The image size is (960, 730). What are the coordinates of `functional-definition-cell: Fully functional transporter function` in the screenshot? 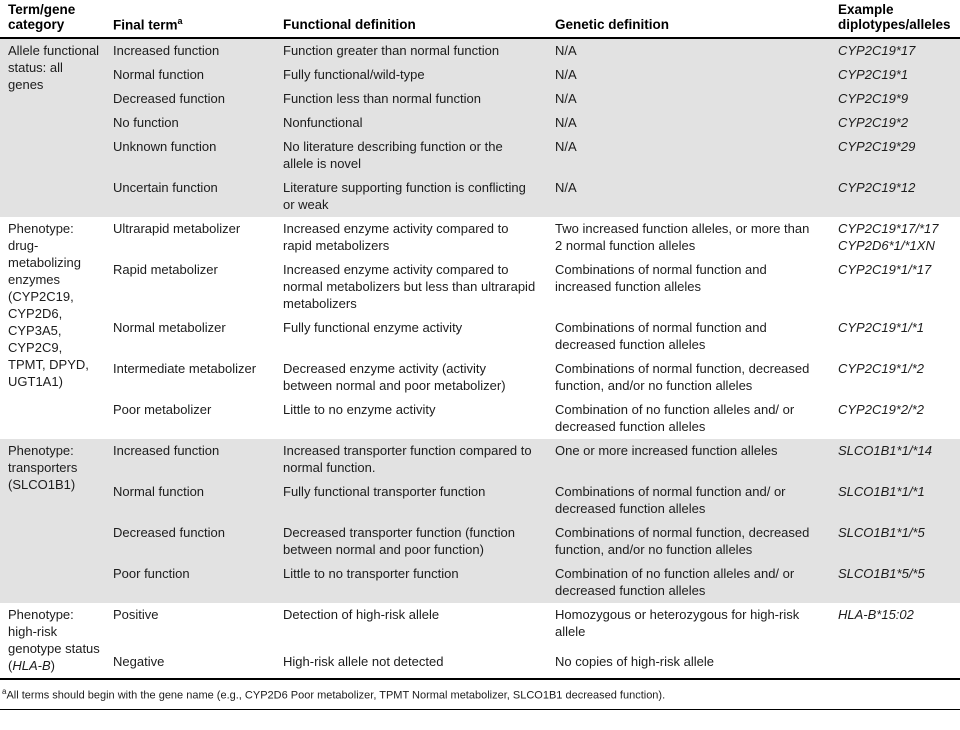 It's located at (384, 491).